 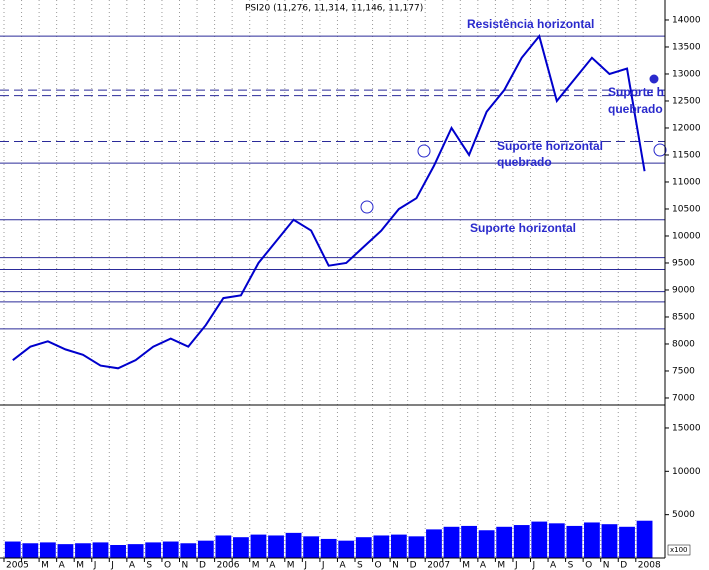 I want to click on y-tick-label: 8500, so click(x=683, y=317).